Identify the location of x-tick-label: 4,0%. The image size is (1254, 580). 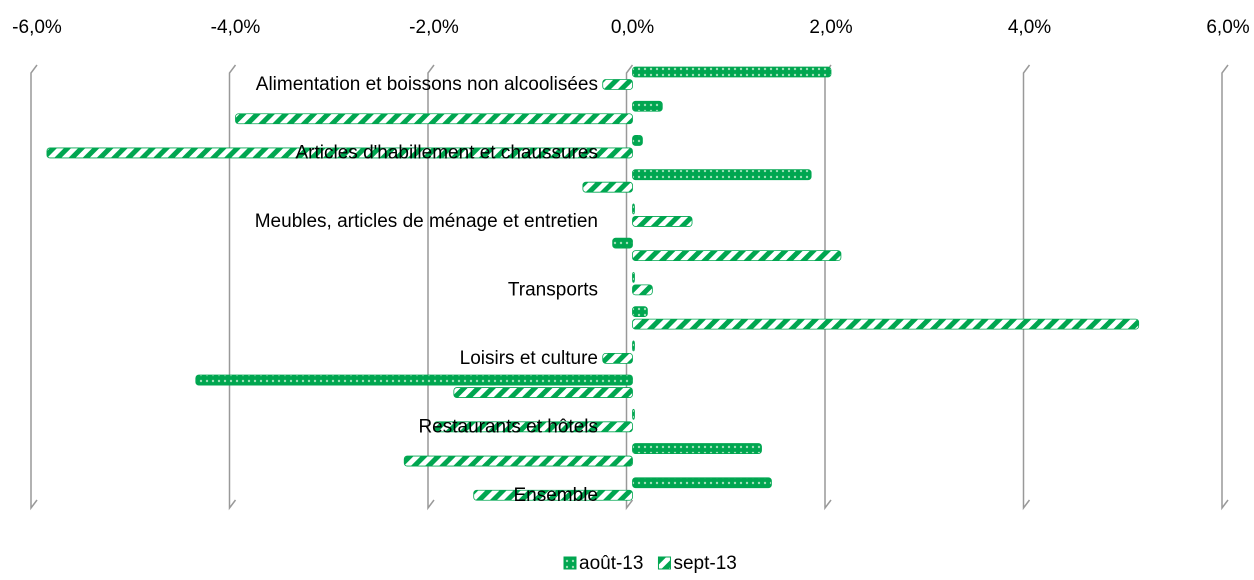
(1029, 27).